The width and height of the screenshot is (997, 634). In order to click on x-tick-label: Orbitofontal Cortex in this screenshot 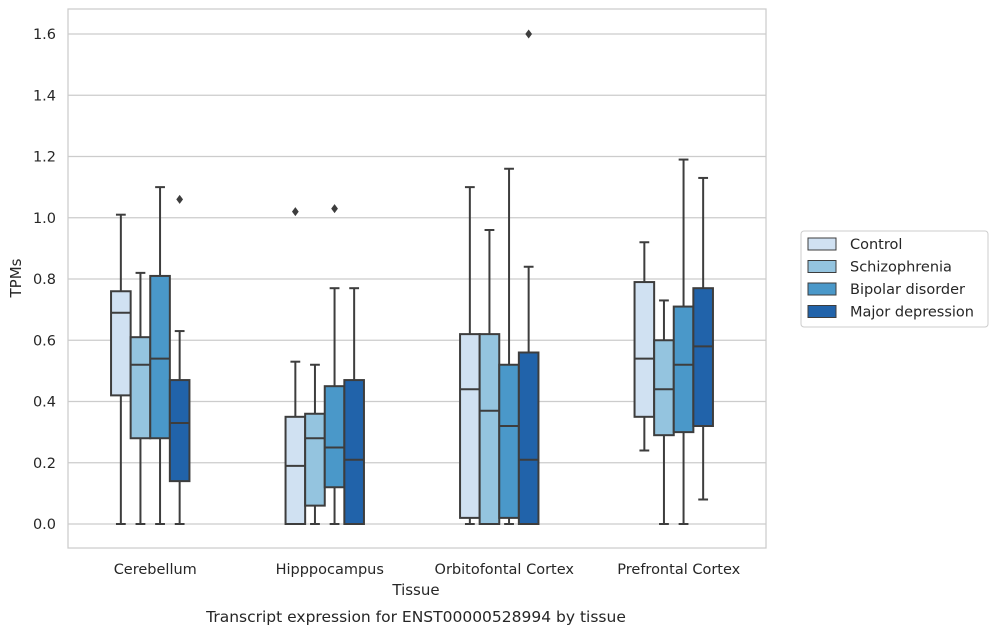, I will do `click(505, 570)`.